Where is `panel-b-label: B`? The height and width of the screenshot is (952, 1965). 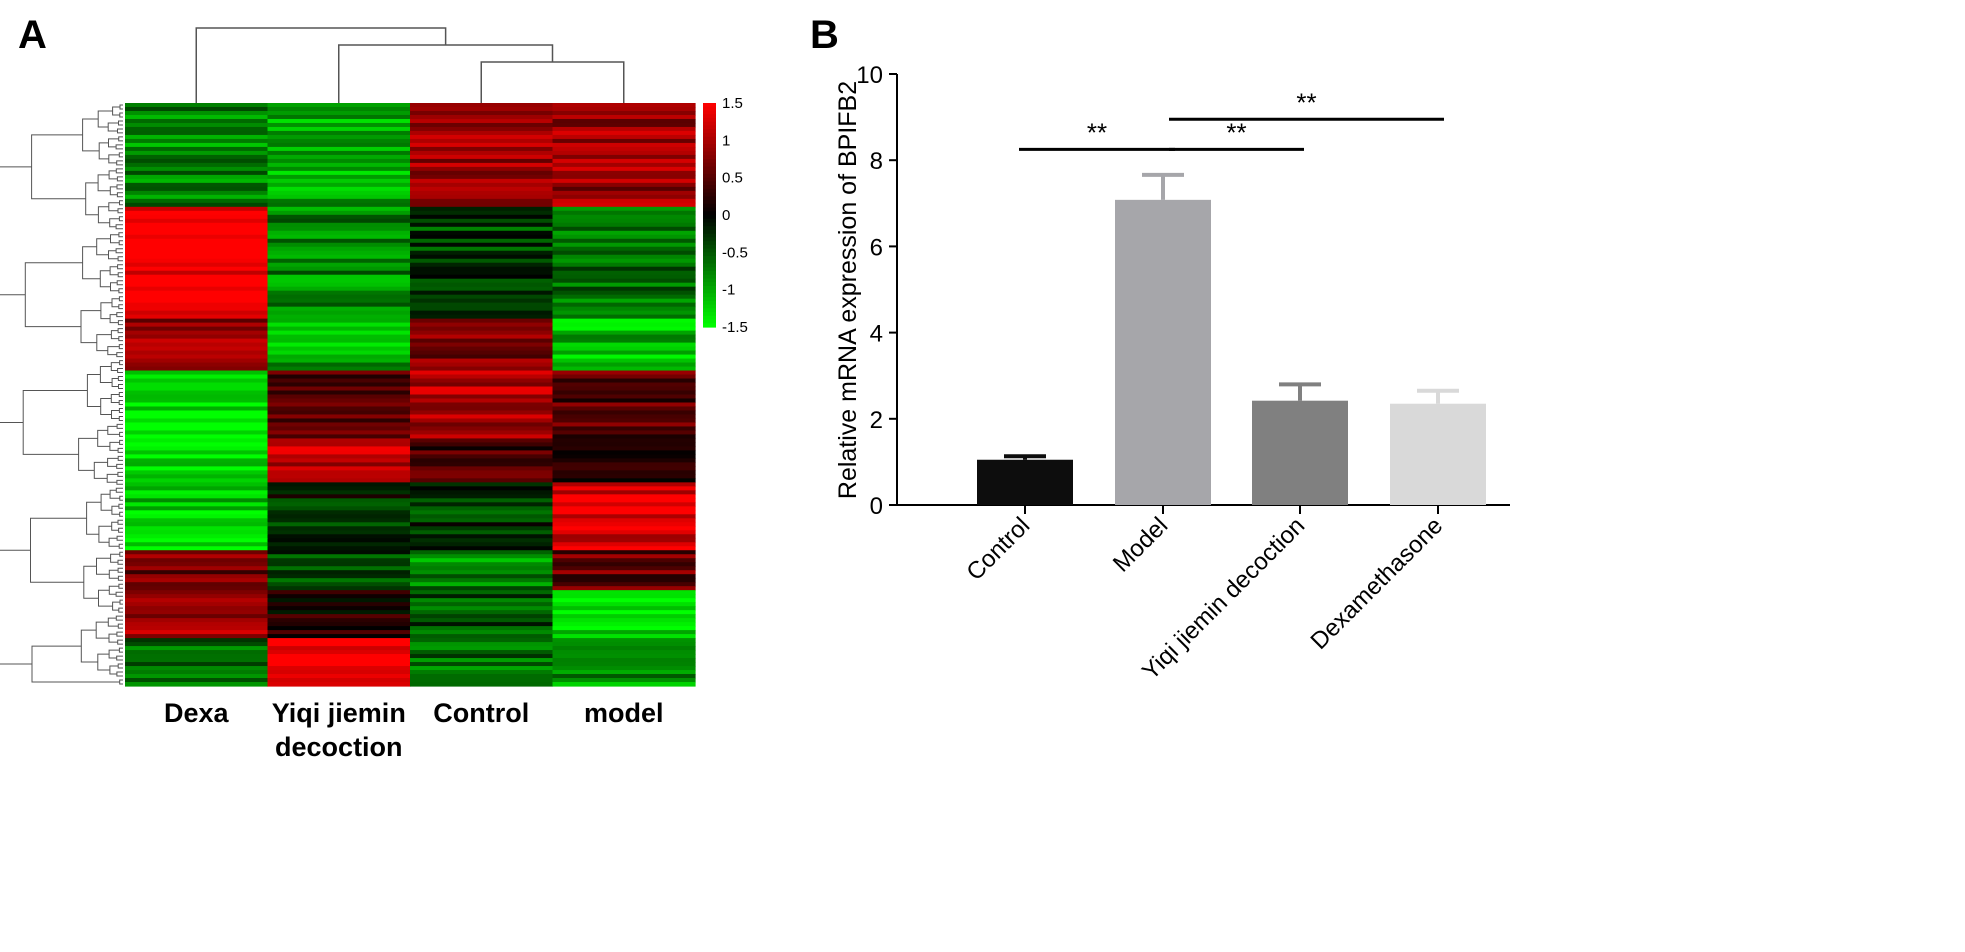 panel-b-label: B is located at coordinates (824, 35).